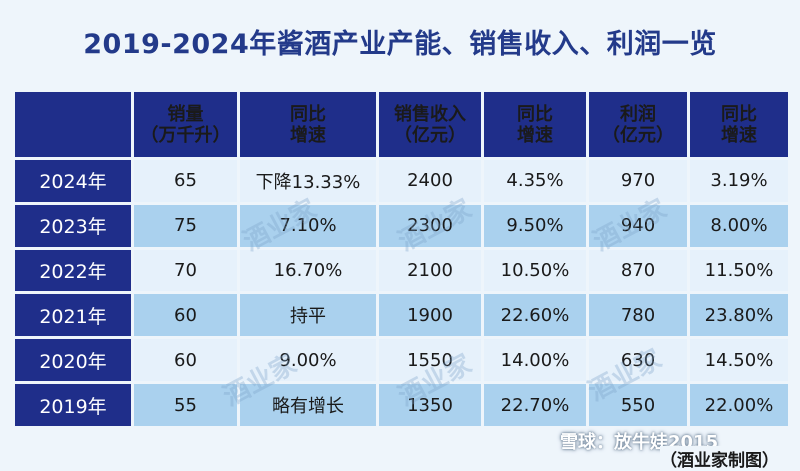  I want to click on volume-cell: 75, so click(185, 225).